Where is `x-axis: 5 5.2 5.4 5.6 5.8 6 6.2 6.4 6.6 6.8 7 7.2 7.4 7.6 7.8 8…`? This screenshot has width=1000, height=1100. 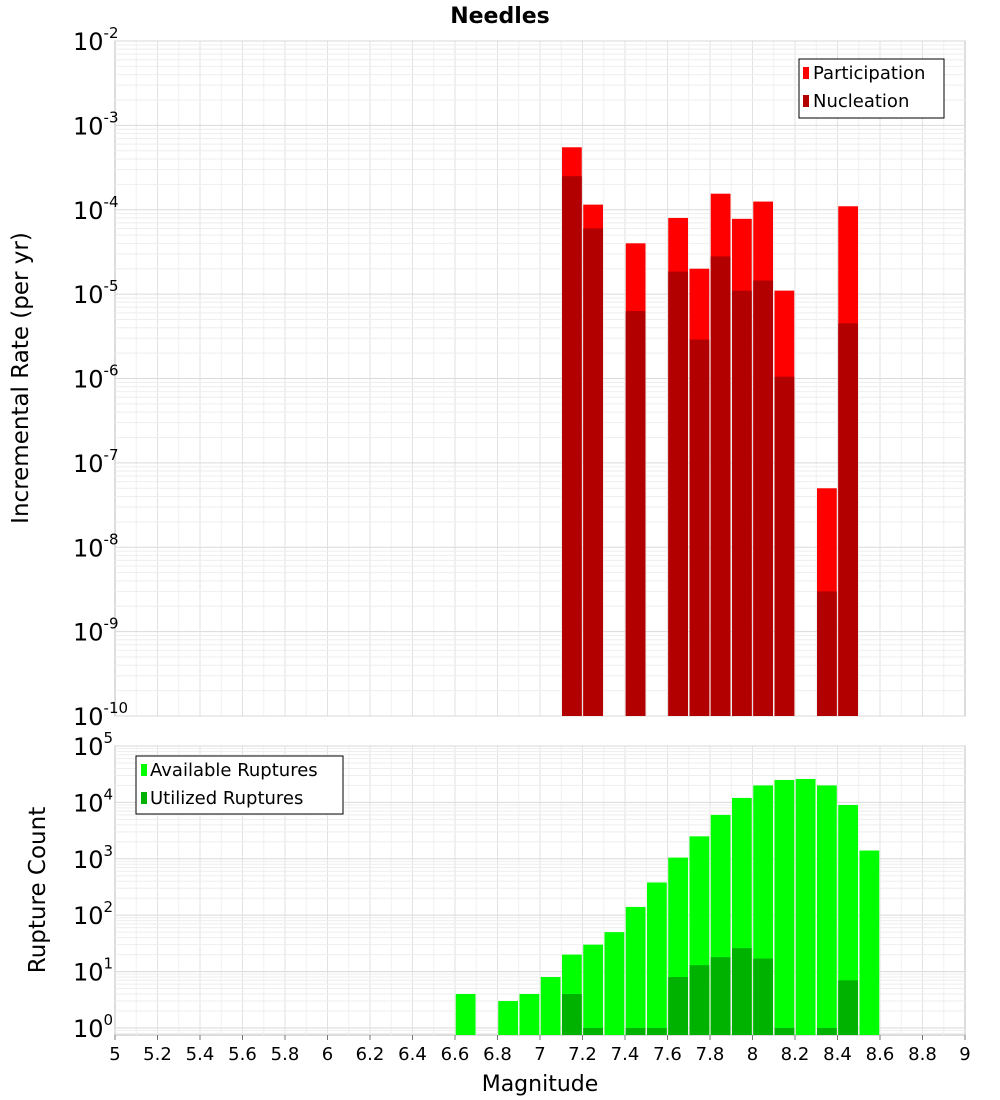 x-axis: 5 5.2 5.4 5.6 5.8 6 6.2 6.4 6.6 6.8 7 7.2 7.4 7.6 7.8 8… is located at coordinates (540, 1050).